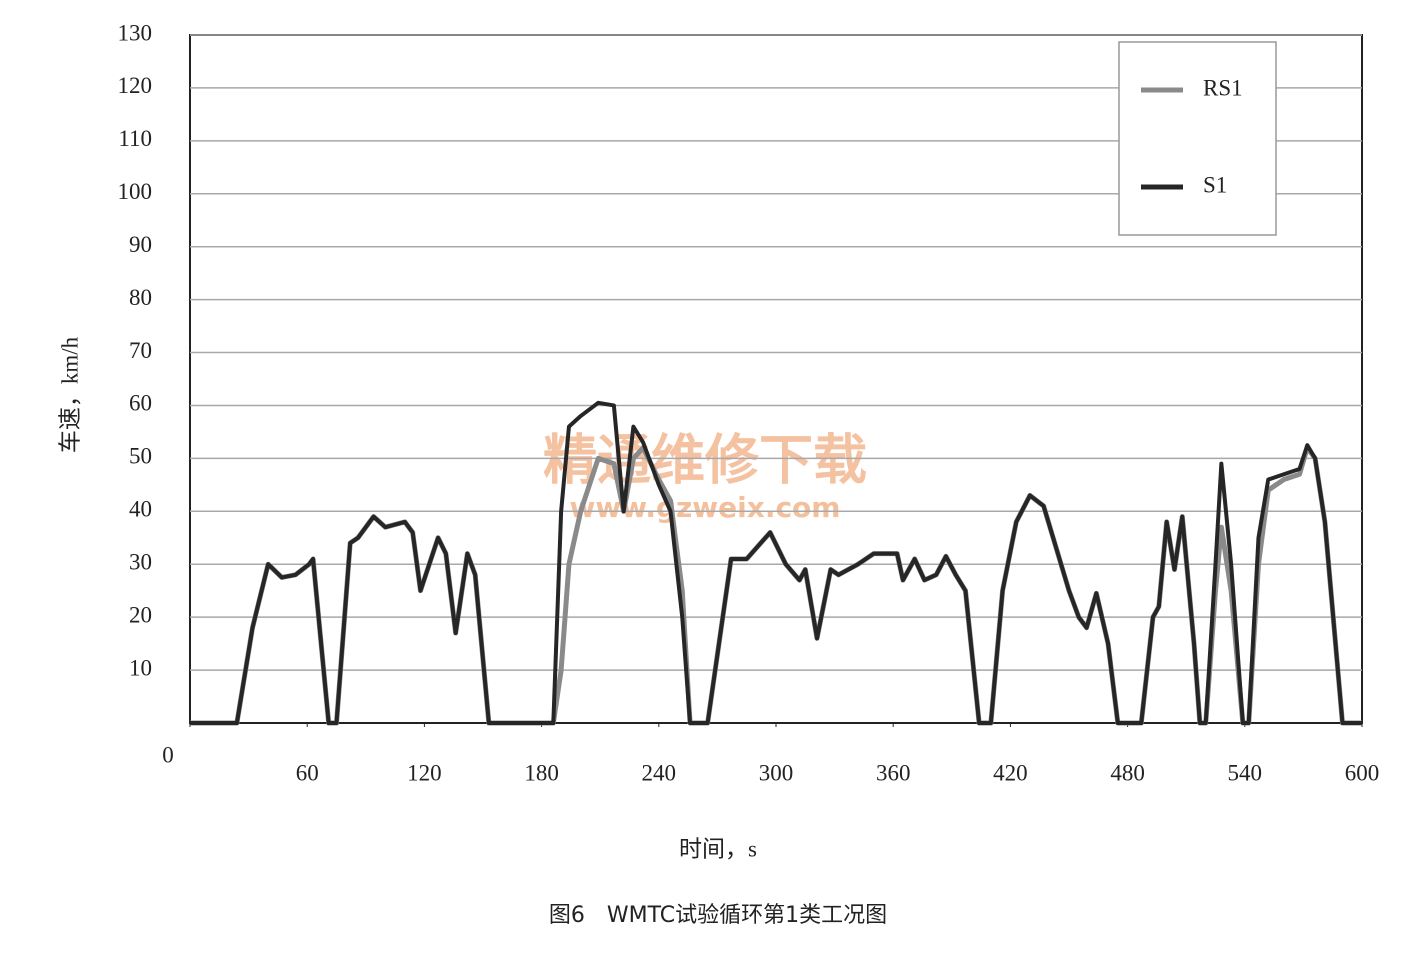 The width and height of the screenshot is (1410, 964). I want to click on chart-title: 图6 WMTC试验循环第1类工况图, so click(718, 915).